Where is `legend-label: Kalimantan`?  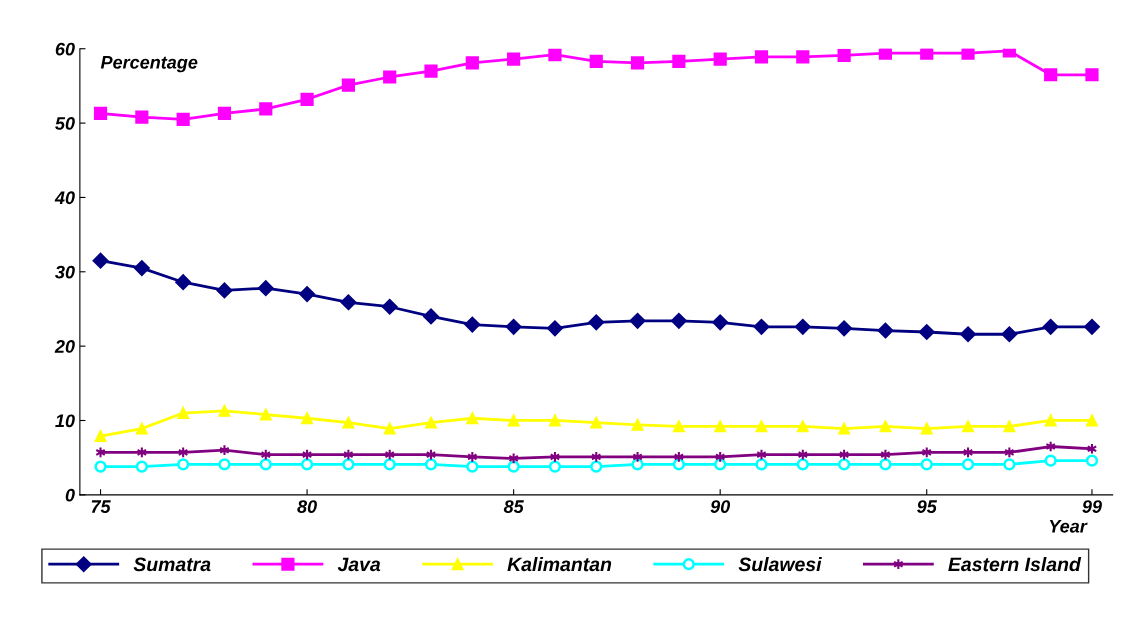 legend-label: Kalimantan is located at coordinates (559, 564).